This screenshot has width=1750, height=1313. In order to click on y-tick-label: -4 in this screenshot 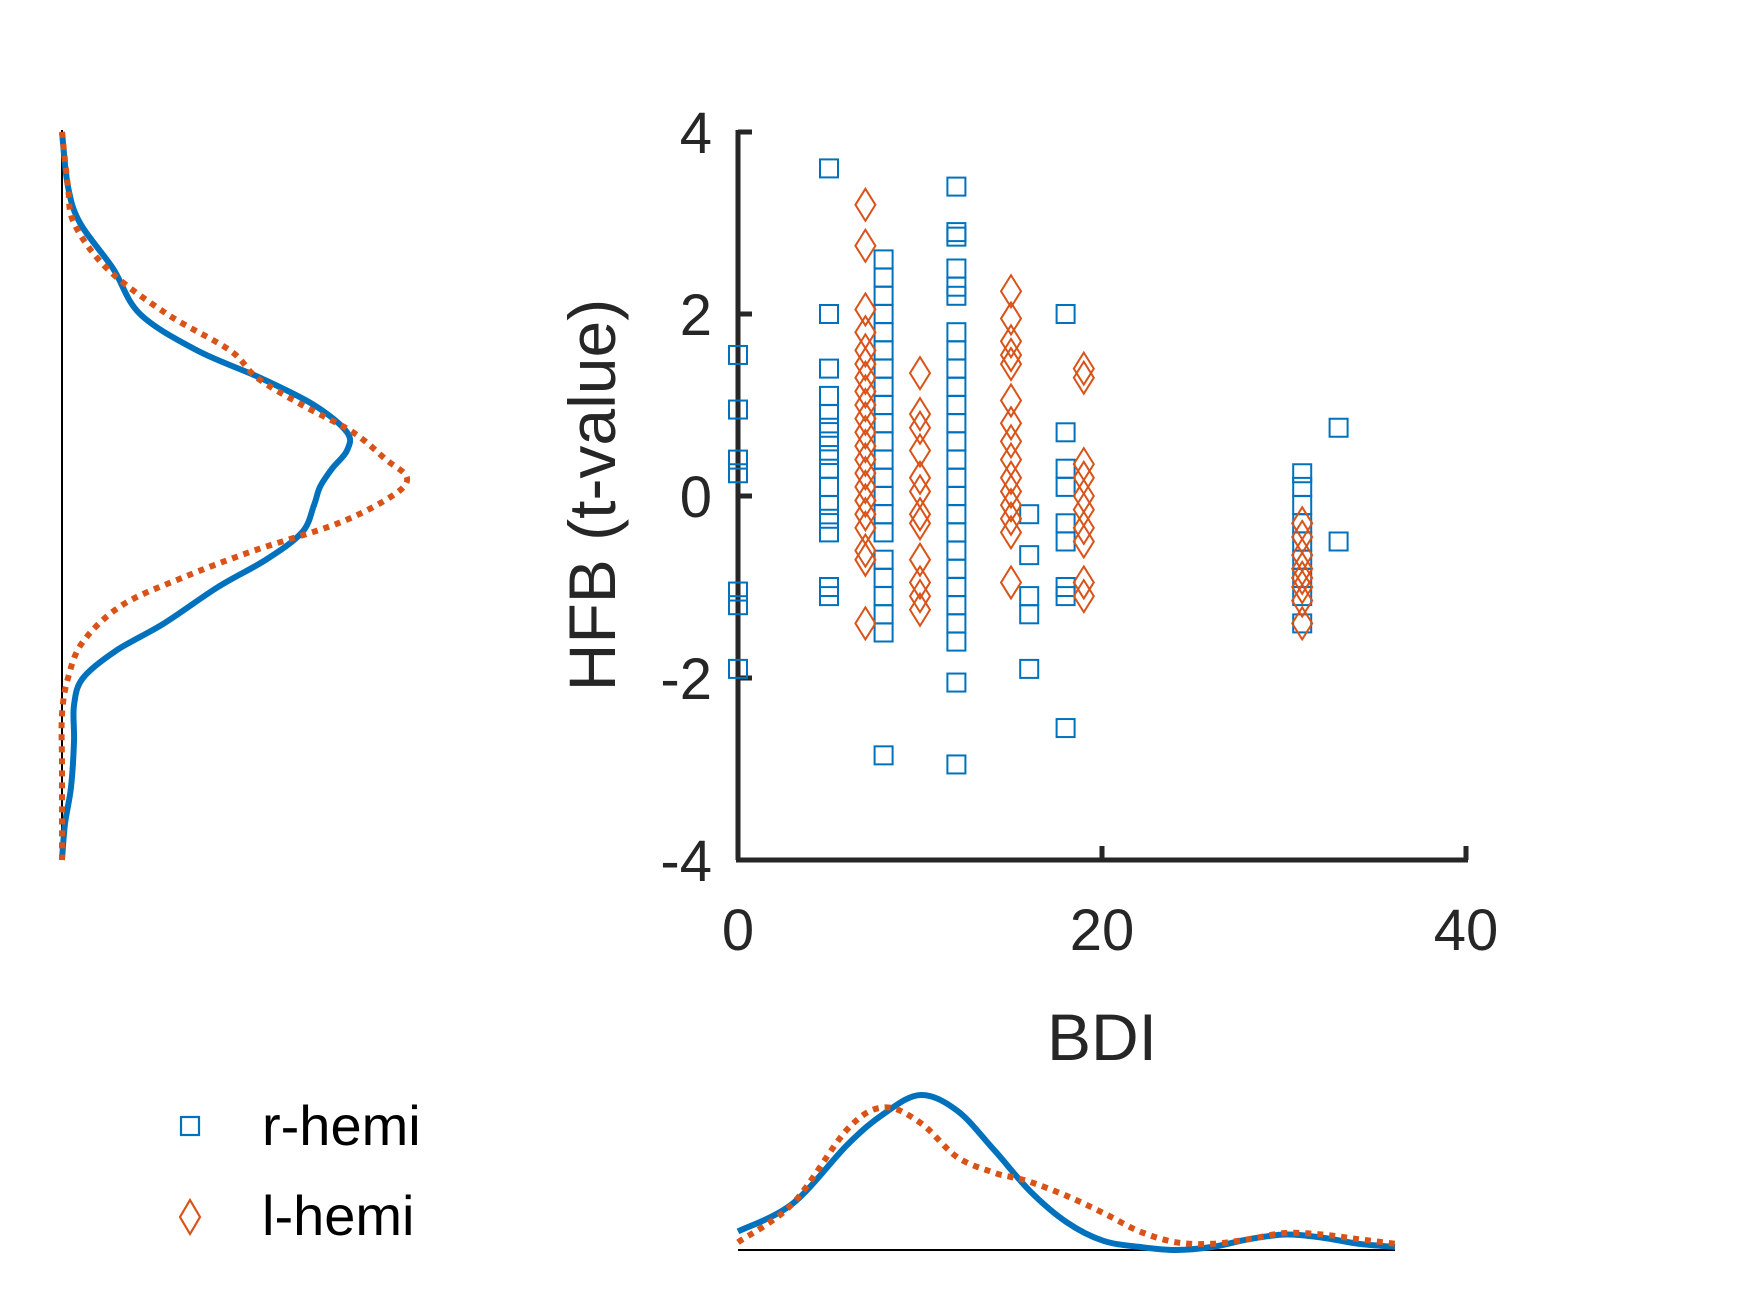, I will do `click(686, 861)`.